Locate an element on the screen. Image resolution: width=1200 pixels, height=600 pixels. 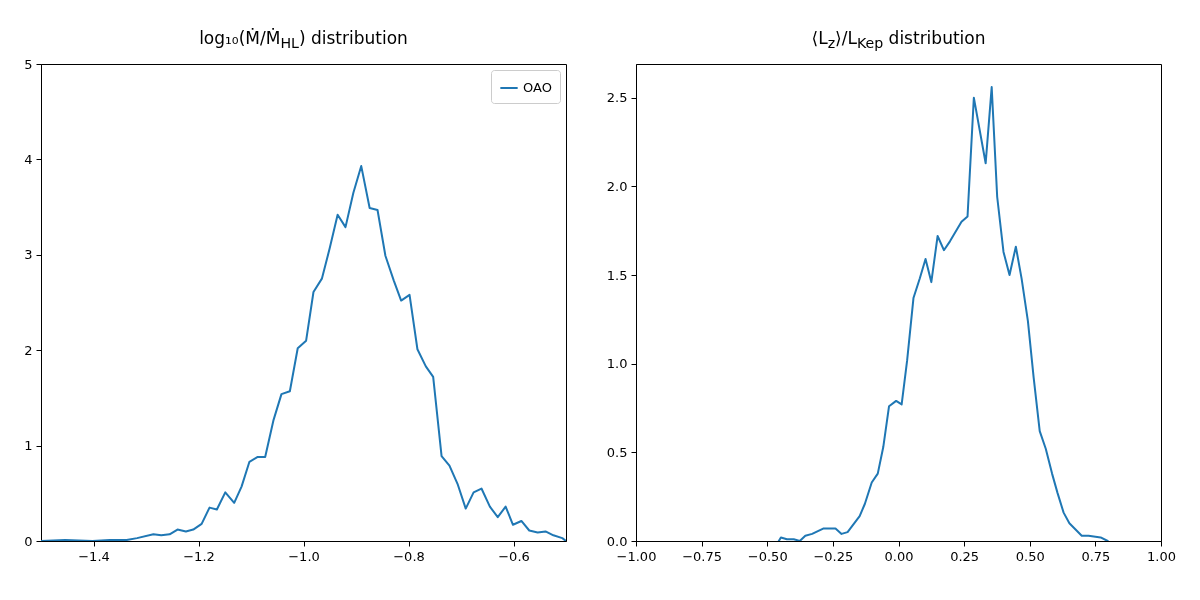
x-tick-label: −1.4 is located at coordinates (94, 556).